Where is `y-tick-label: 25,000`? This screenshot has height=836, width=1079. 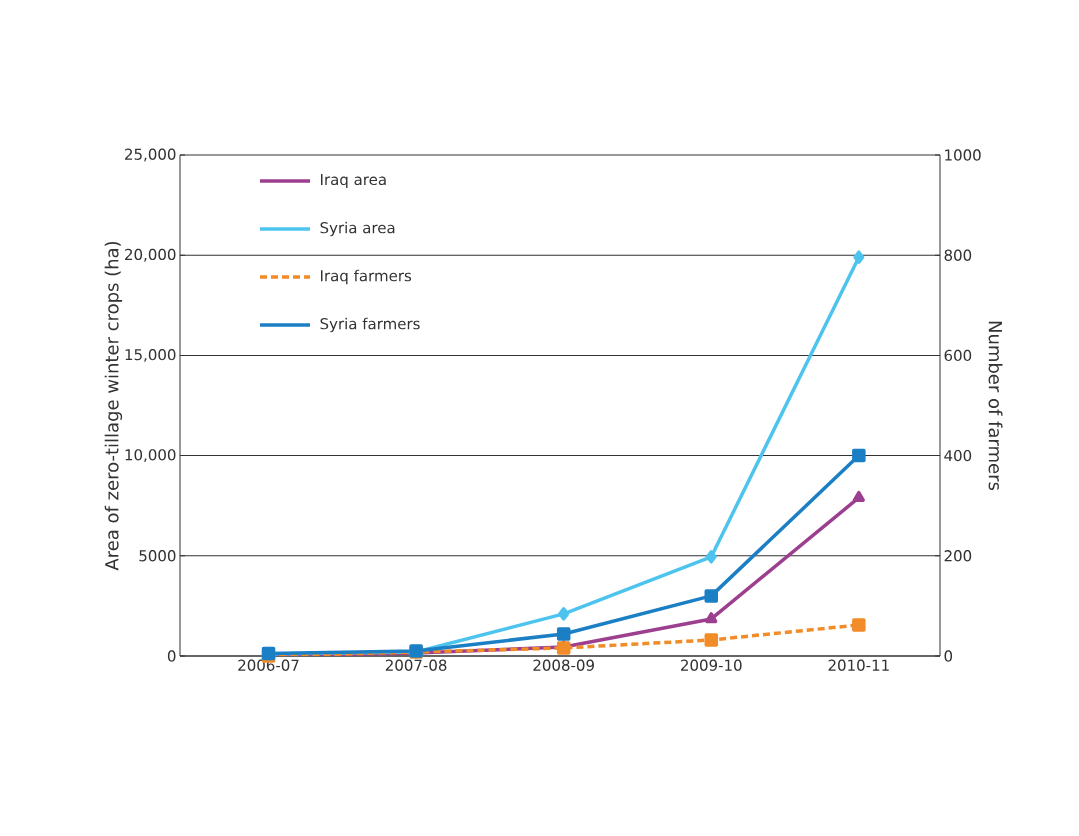
y-tick-label: 25,000 is located at coordinates (150, 155).